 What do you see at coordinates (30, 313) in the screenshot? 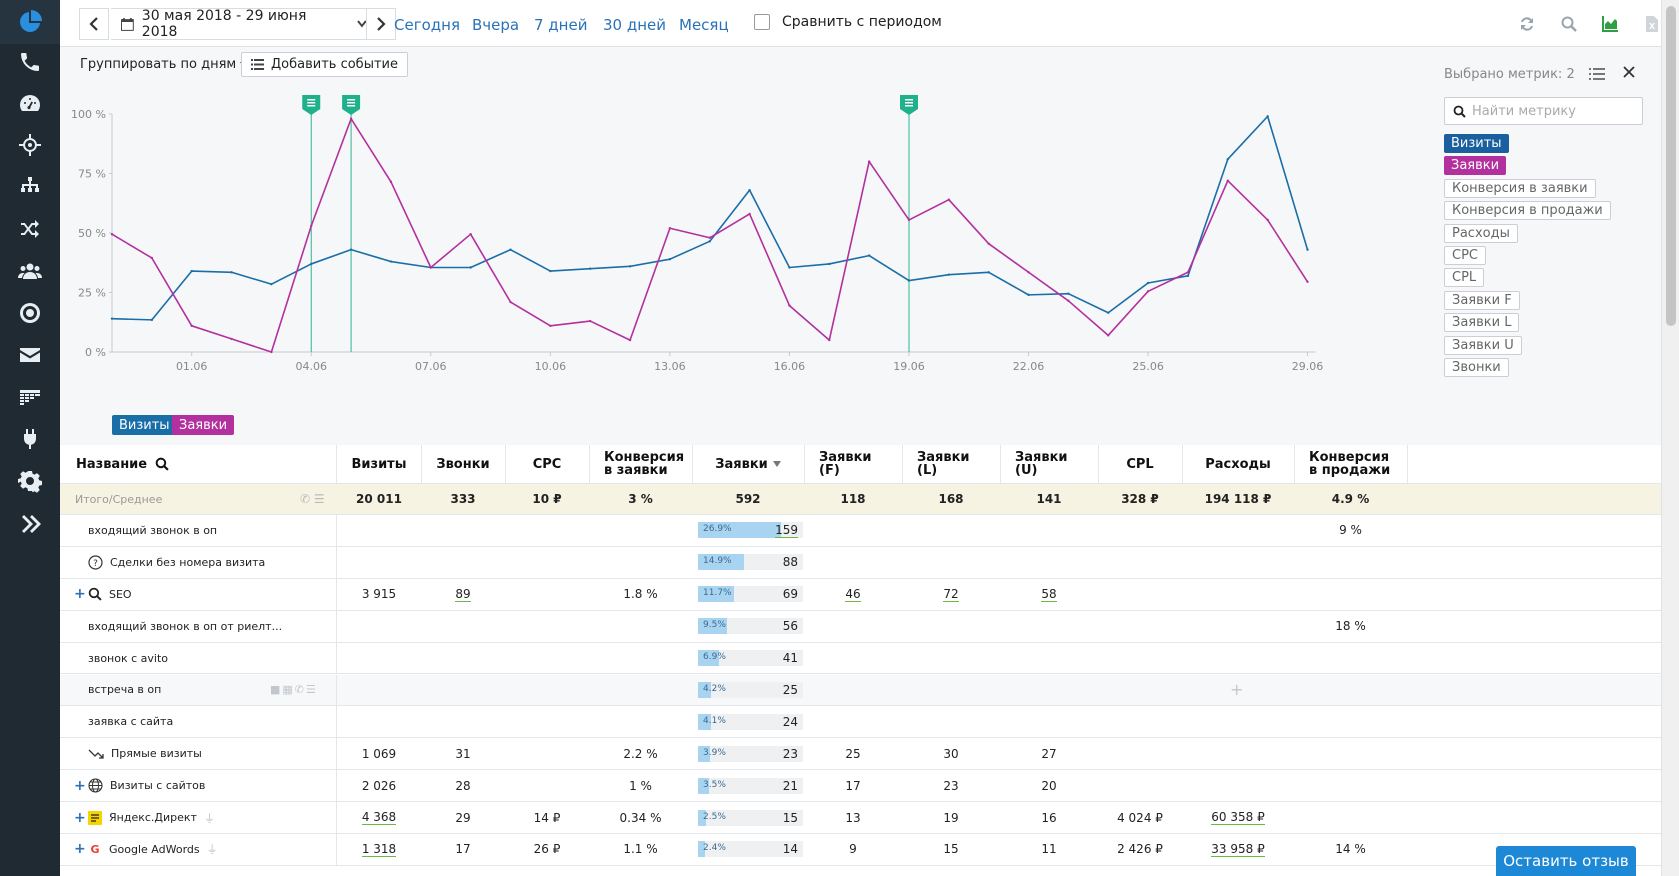
I see `sidebar-item-goals` at bounding box center [30, 313].